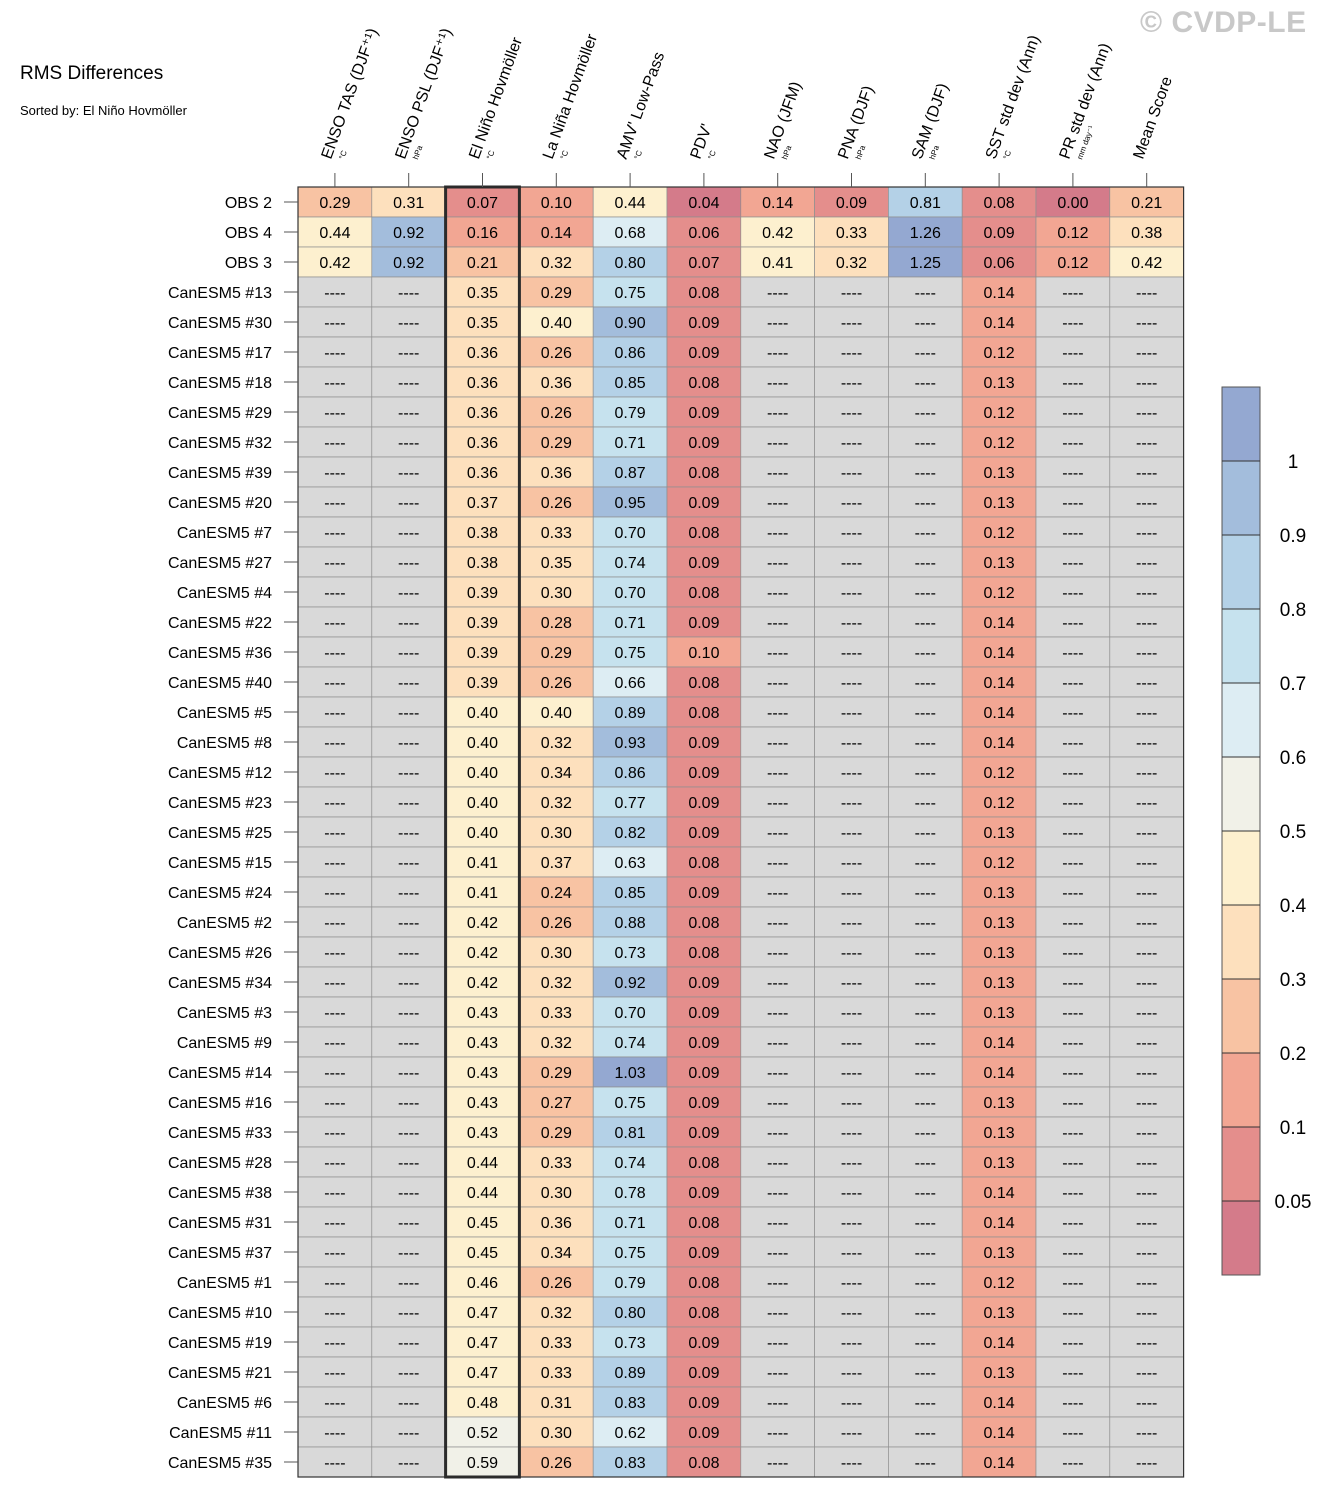  I want to click on column-unit: °C, so click(712, 155).